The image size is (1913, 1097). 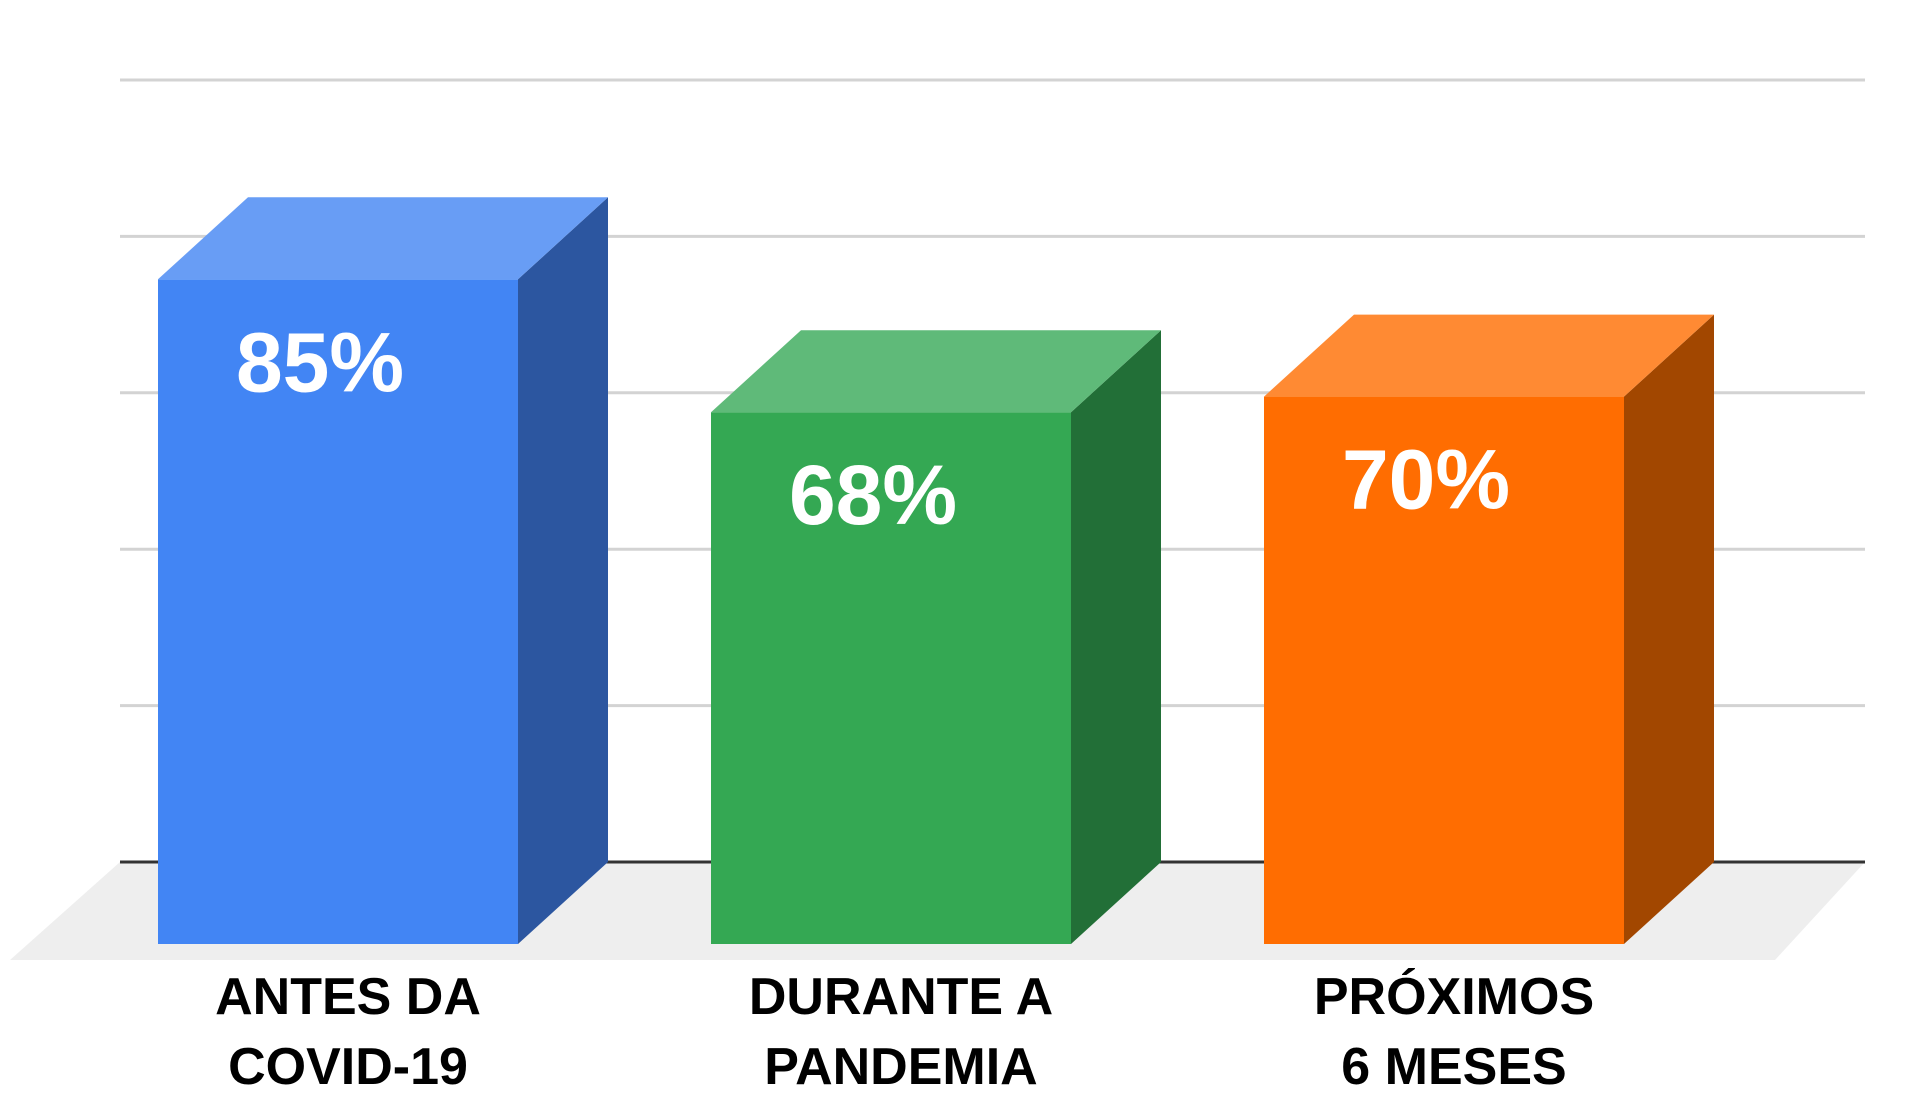 What do you see at coordinates (1454, 1032) in the screenshot?
I see `category-label-3: PRÓXIMOS 6 MESES` at bounding box center [1454, 1032].